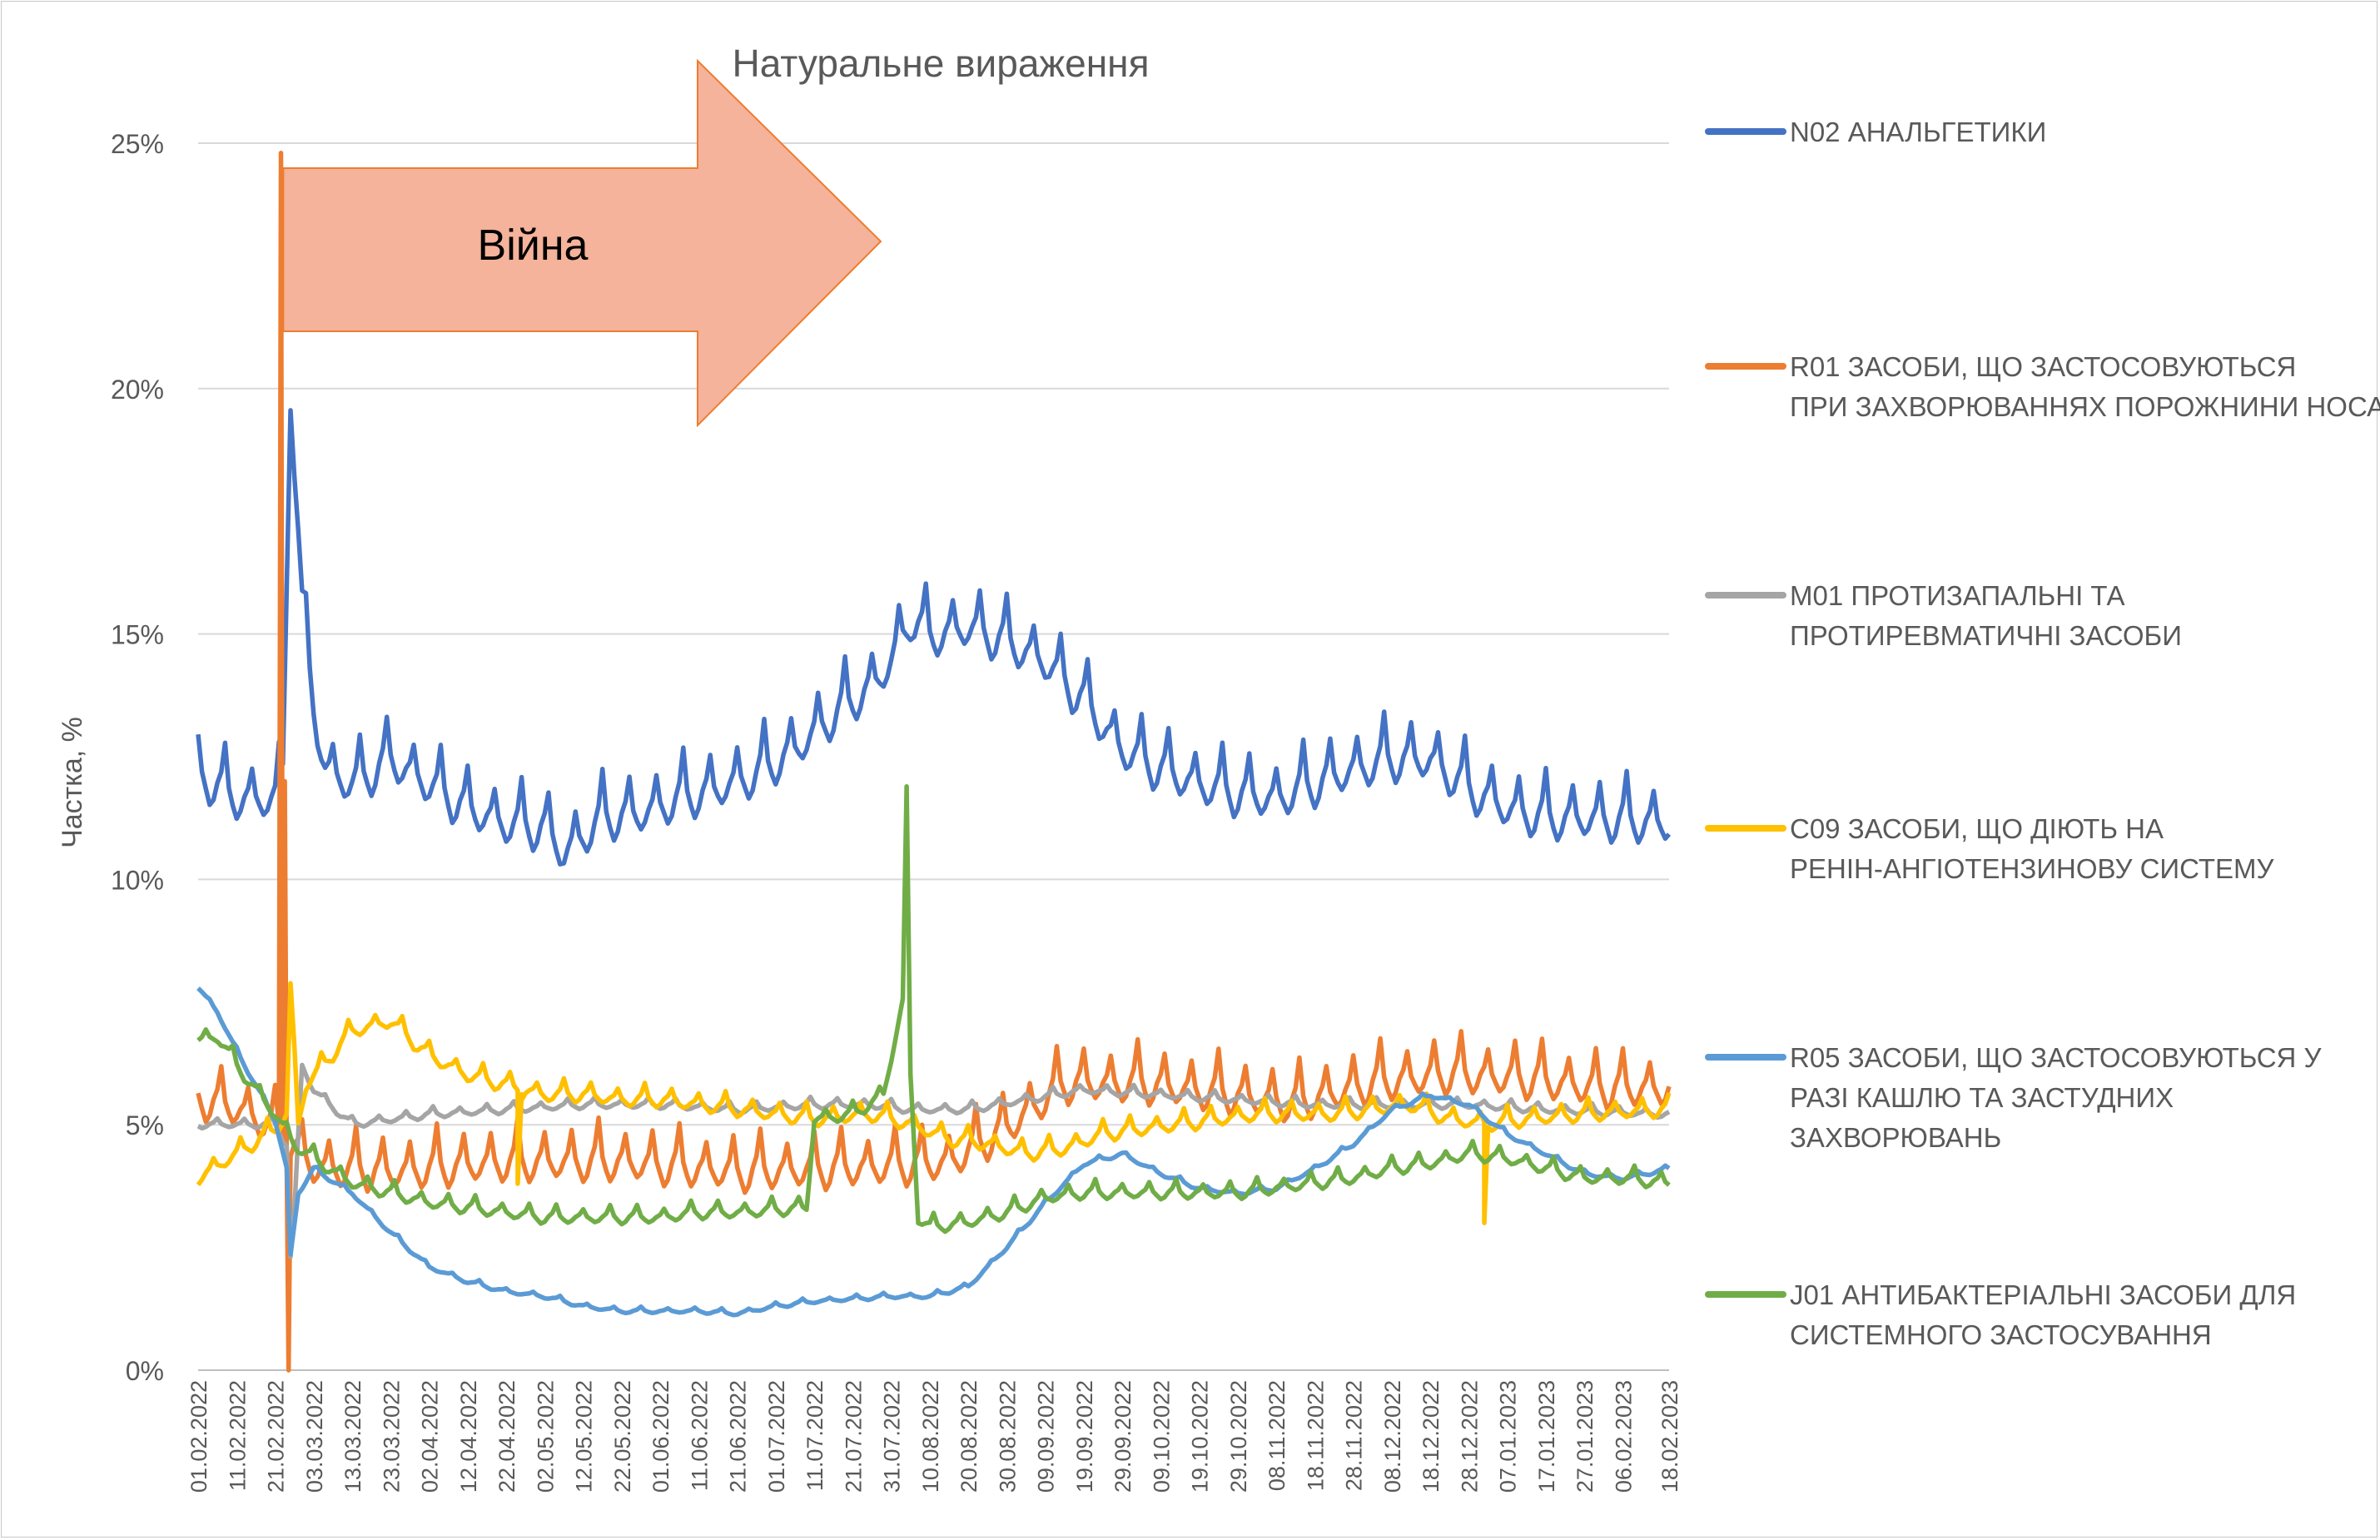  What do you see at coordinates (314, 1436) in the screenshot?
I see `x-tick-label: 03.03.2022` at bounding box center [314, 1436].